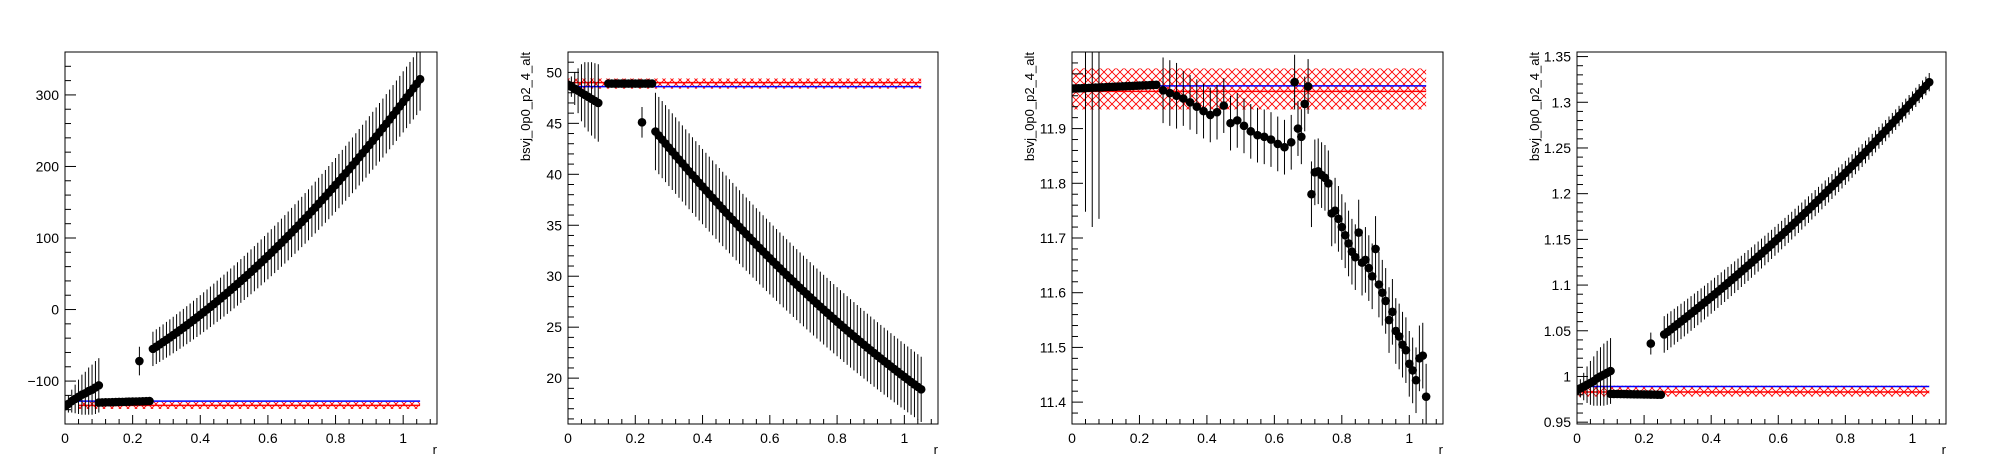 This screenshot has width=1996, height=472. What do you see at coordinates (55, 310) in the screenshot?
I see `y-tick-label: 0` at bounding box center [55, 310].